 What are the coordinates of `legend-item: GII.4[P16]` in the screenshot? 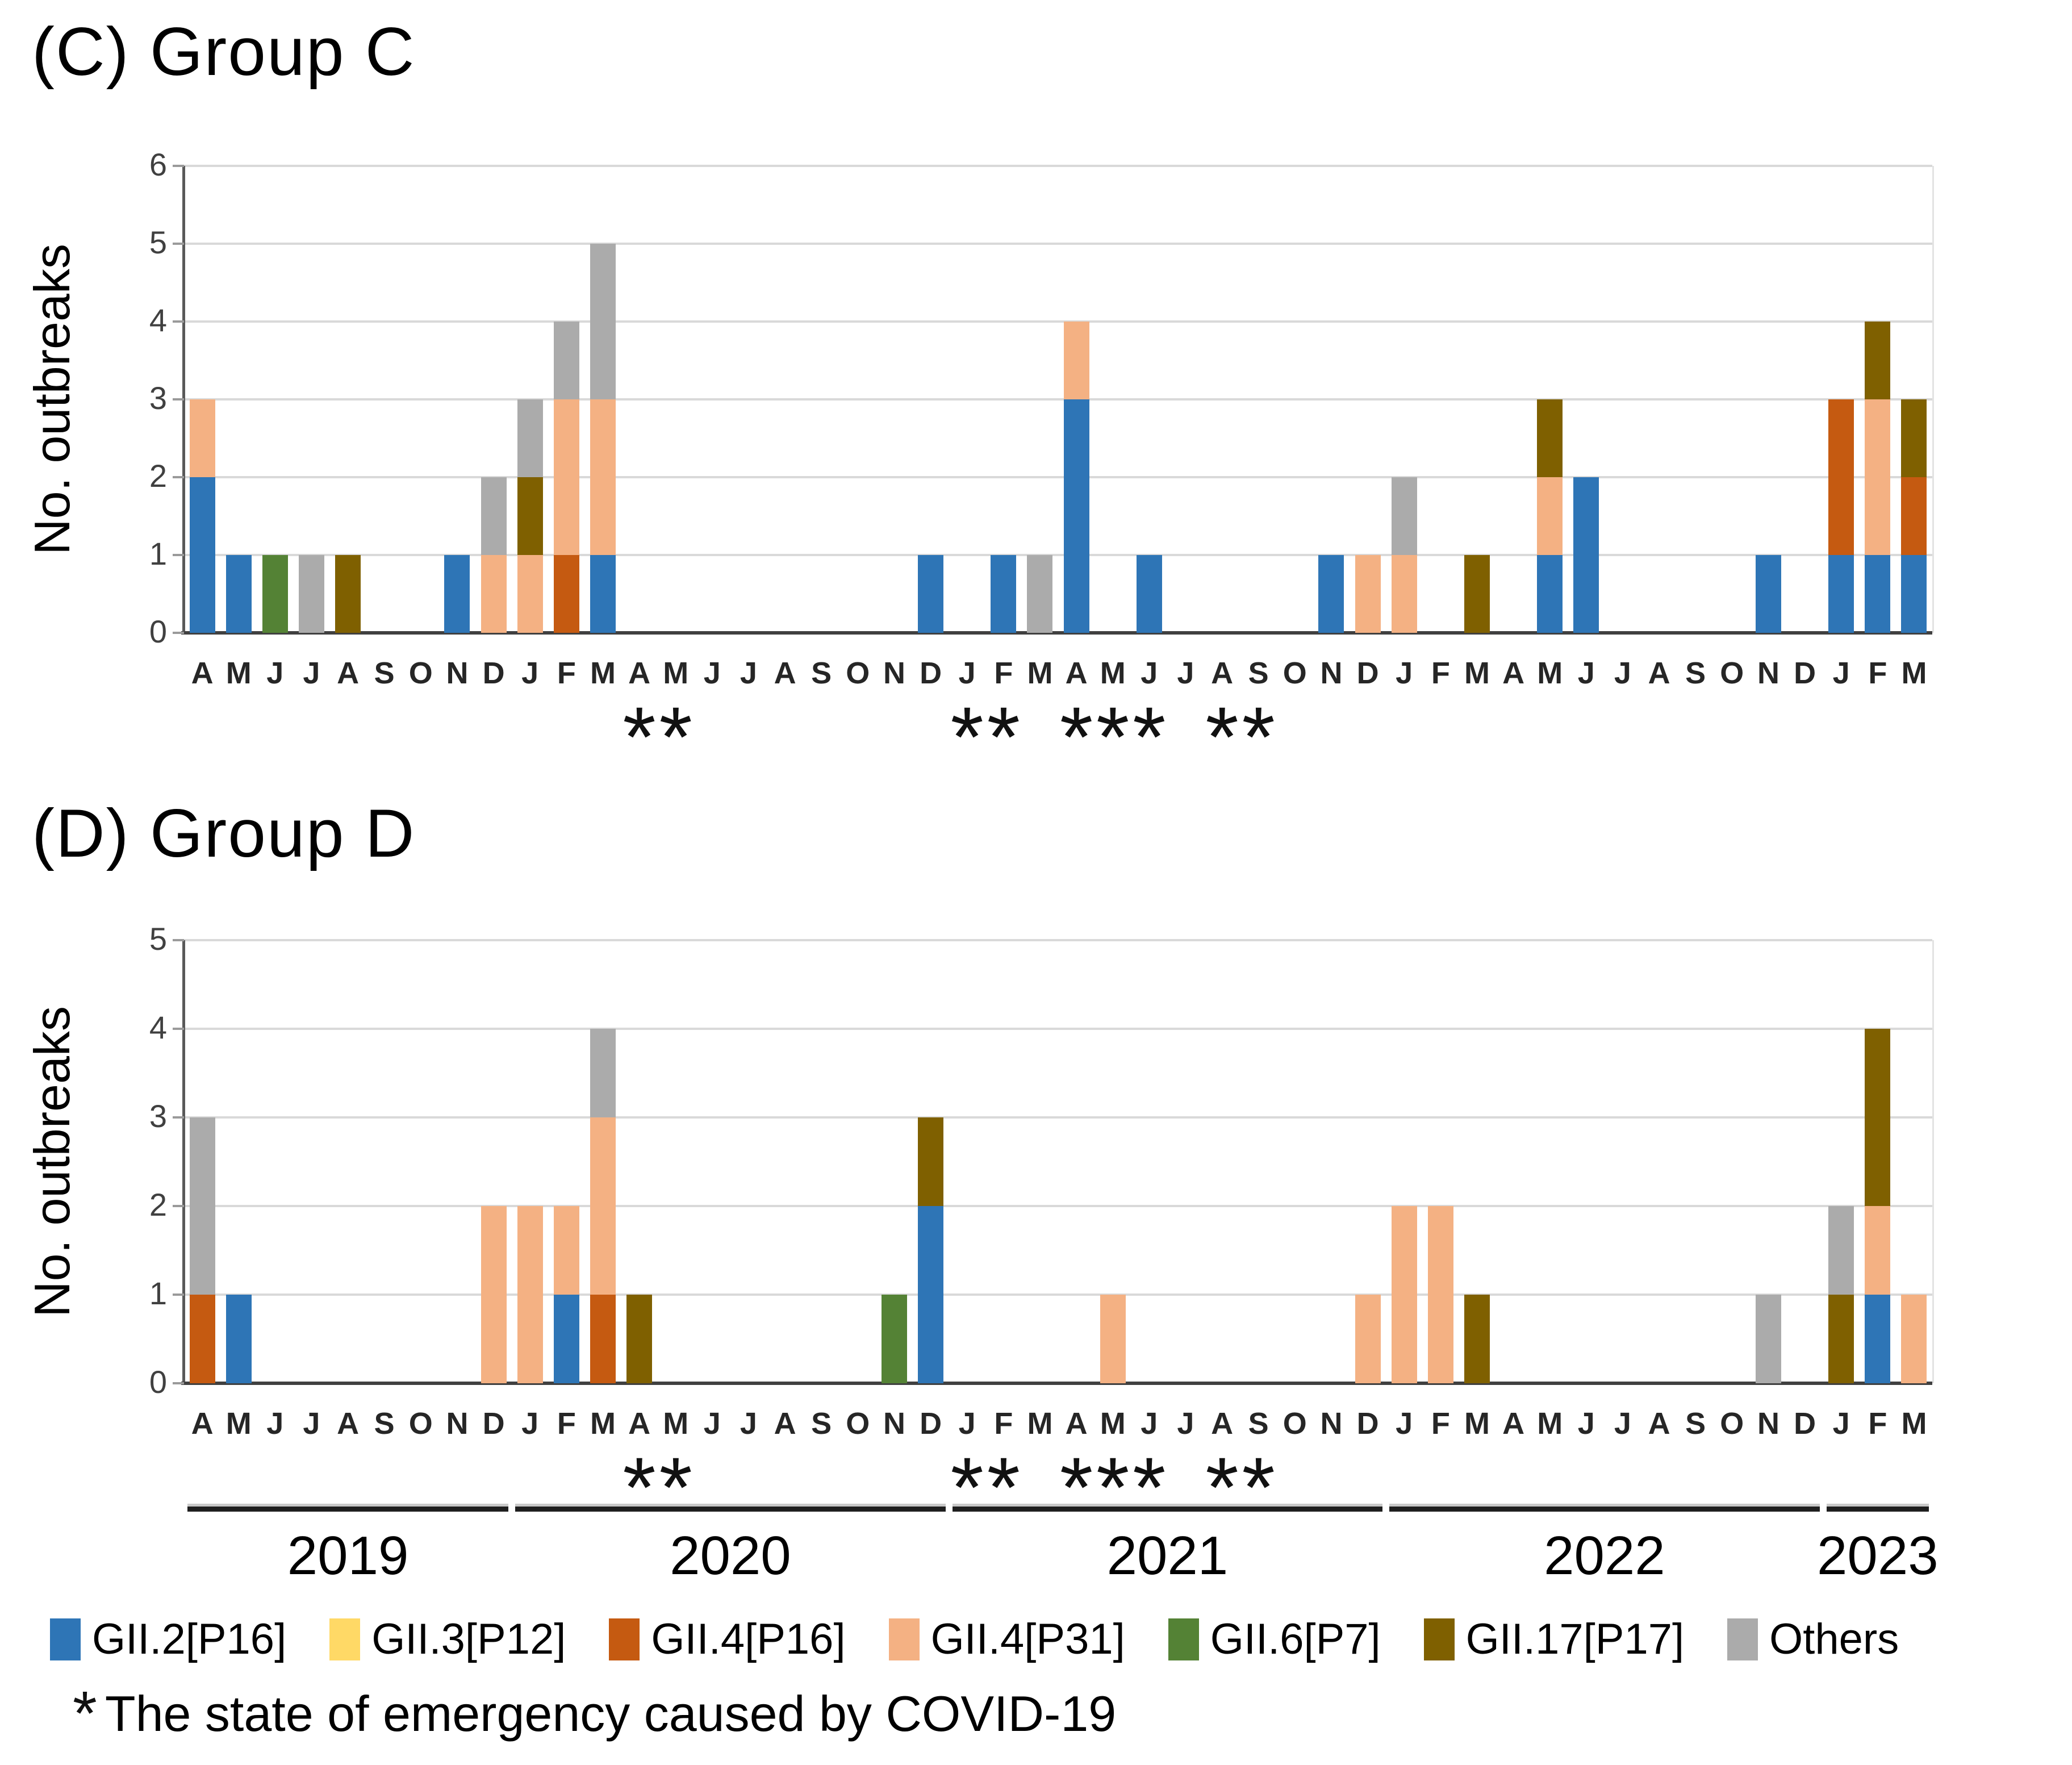 It's located at (727, 1639).